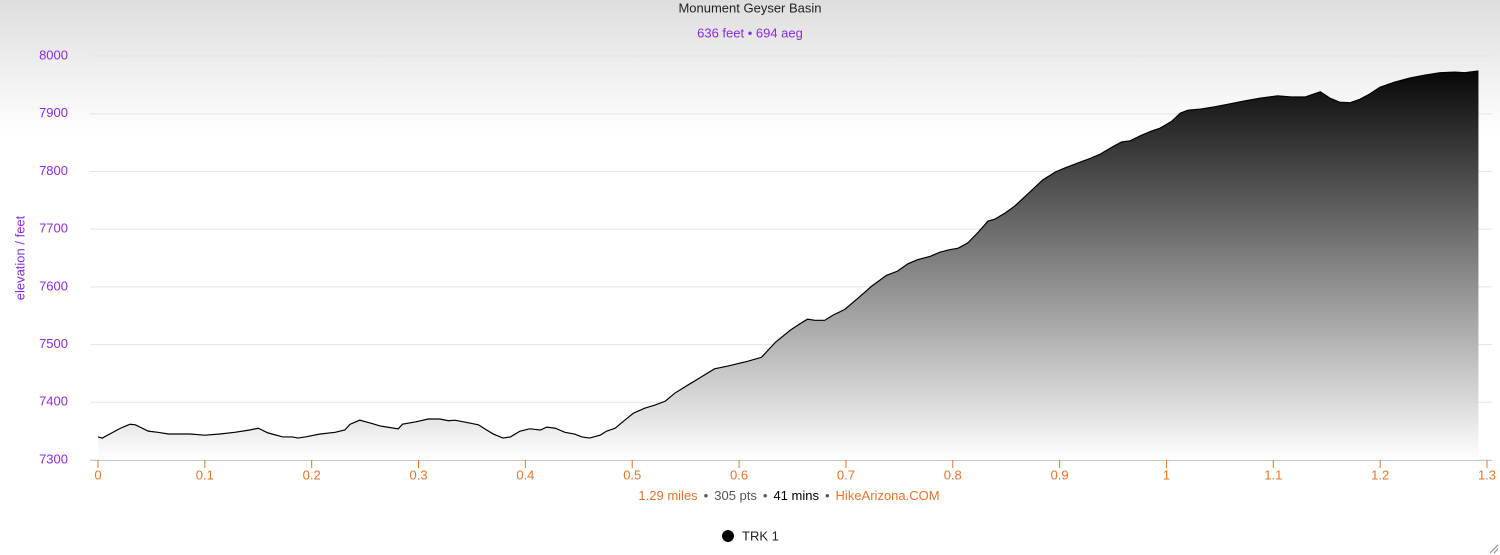  Describe the element at coordinates (739, 474) in the screenshot. I see `x-tick-label: 0.6` at that location.